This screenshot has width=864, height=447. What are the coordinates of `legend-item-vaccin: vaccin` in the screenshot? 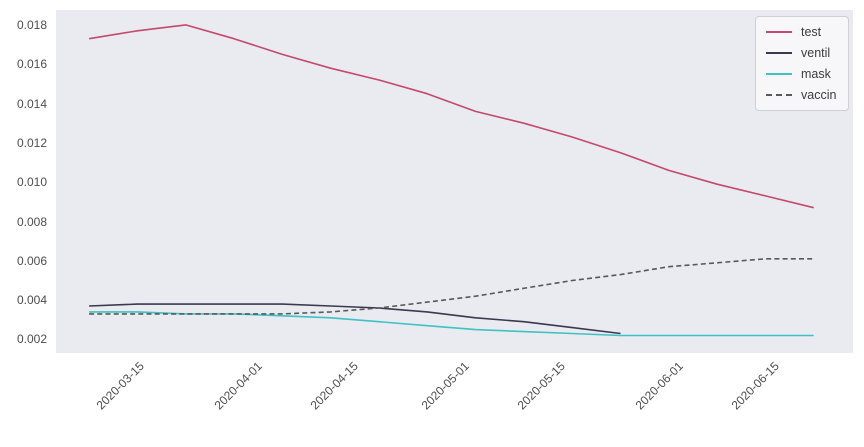 It's located at (802, 95).